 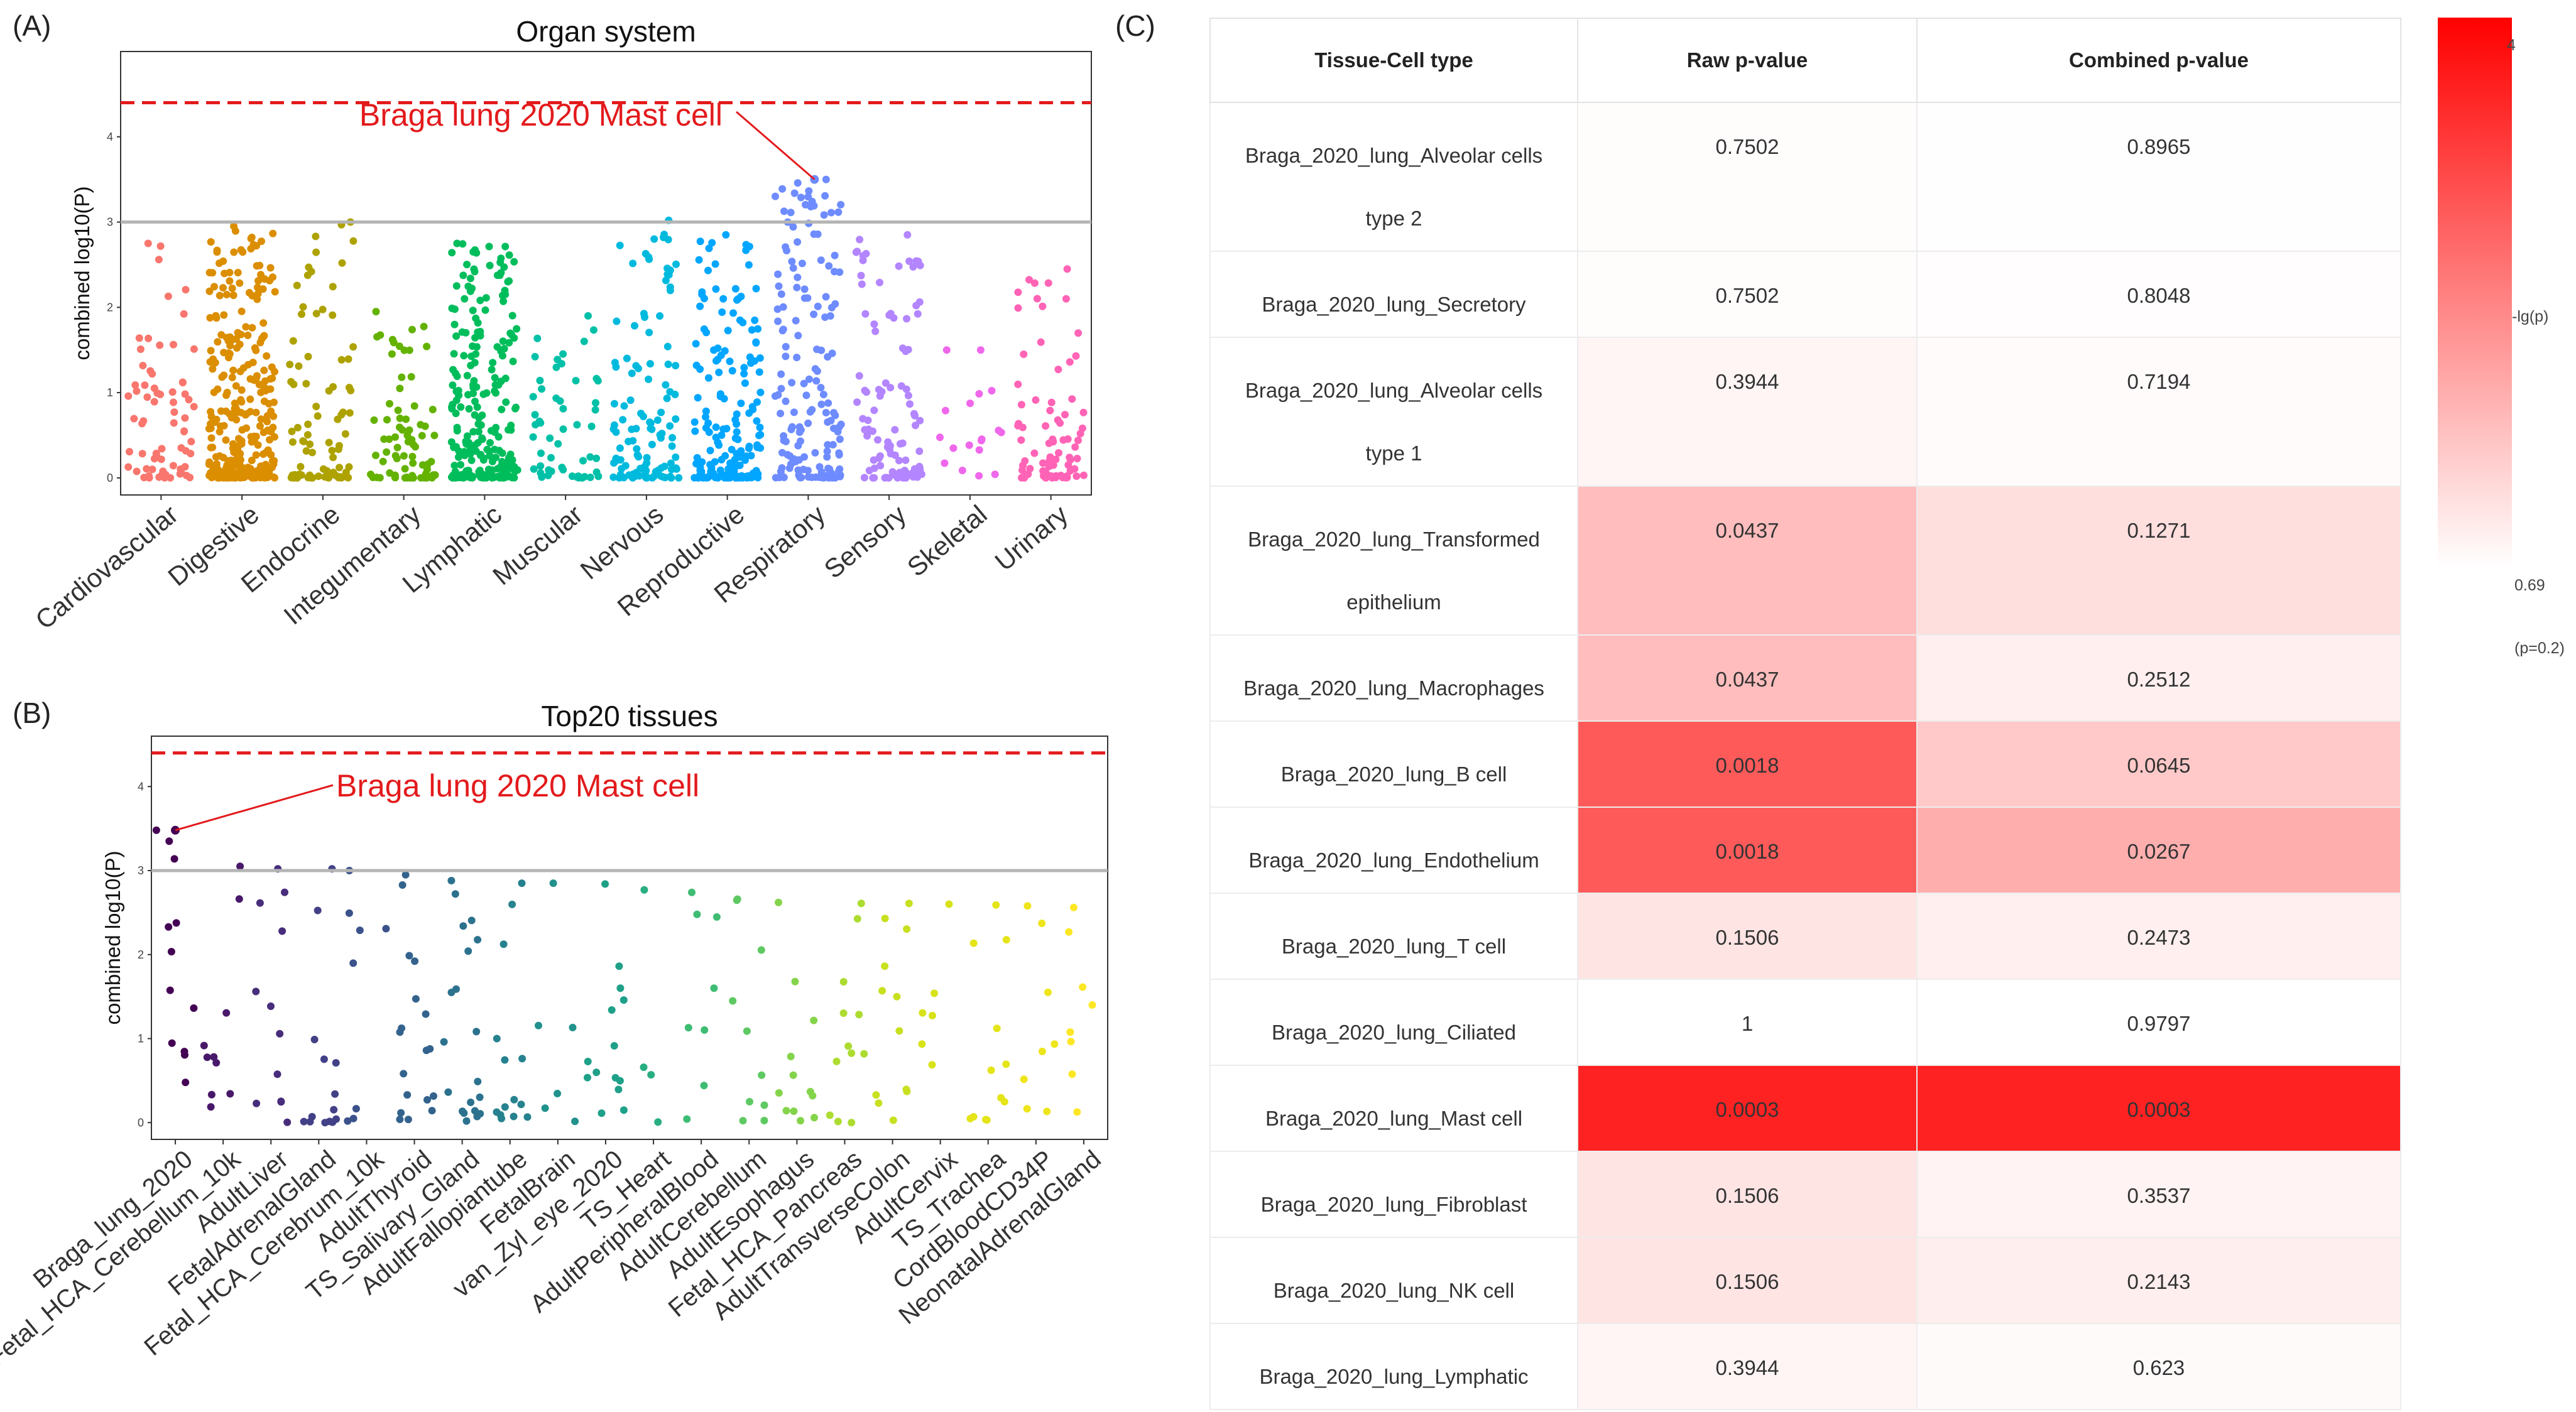 I want to click on cell-combined-p: 0.0003, so click(x=2159, y=1108).